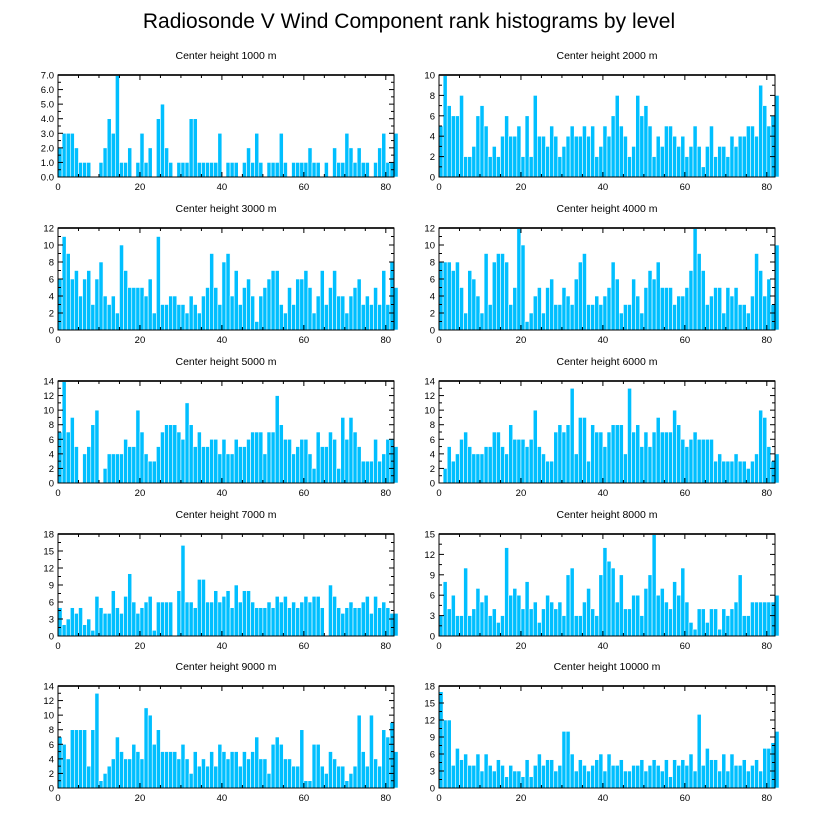 The height and width of the screenshot is (824, 818). I want to click on y-tick-label: 15, so click(429, 704).